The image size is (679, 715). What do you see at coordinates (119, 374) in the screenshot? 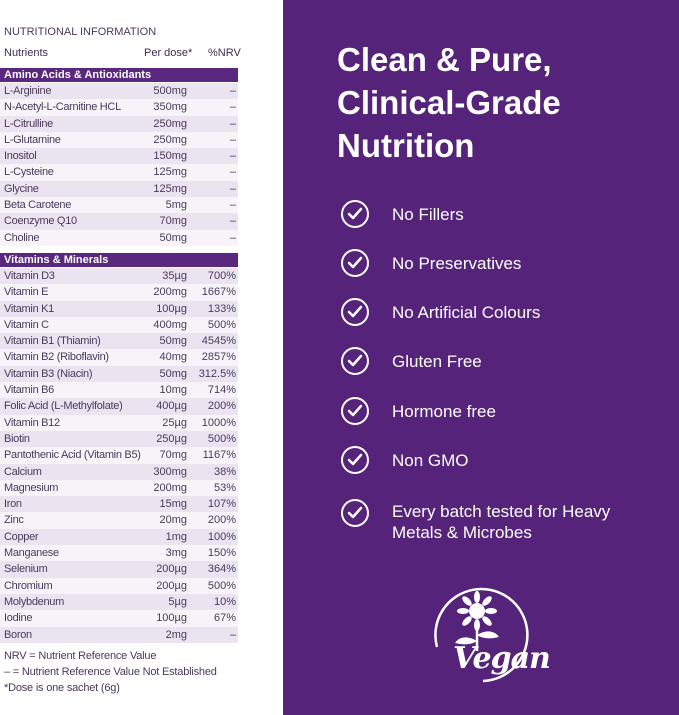
I see `table-row: Vitamin B3 (Niacin) 50mg 312.5%` at bounding box center [119, 374].